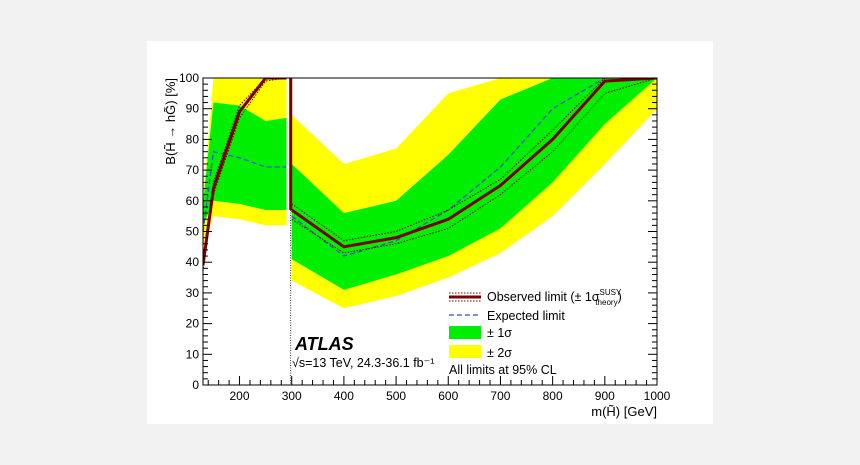 The height and width of the screenshot is (465, 860). Describe the element at coordinates (193, 109) in the screenshot. I see `y-tick-label-90: 90` at that location.